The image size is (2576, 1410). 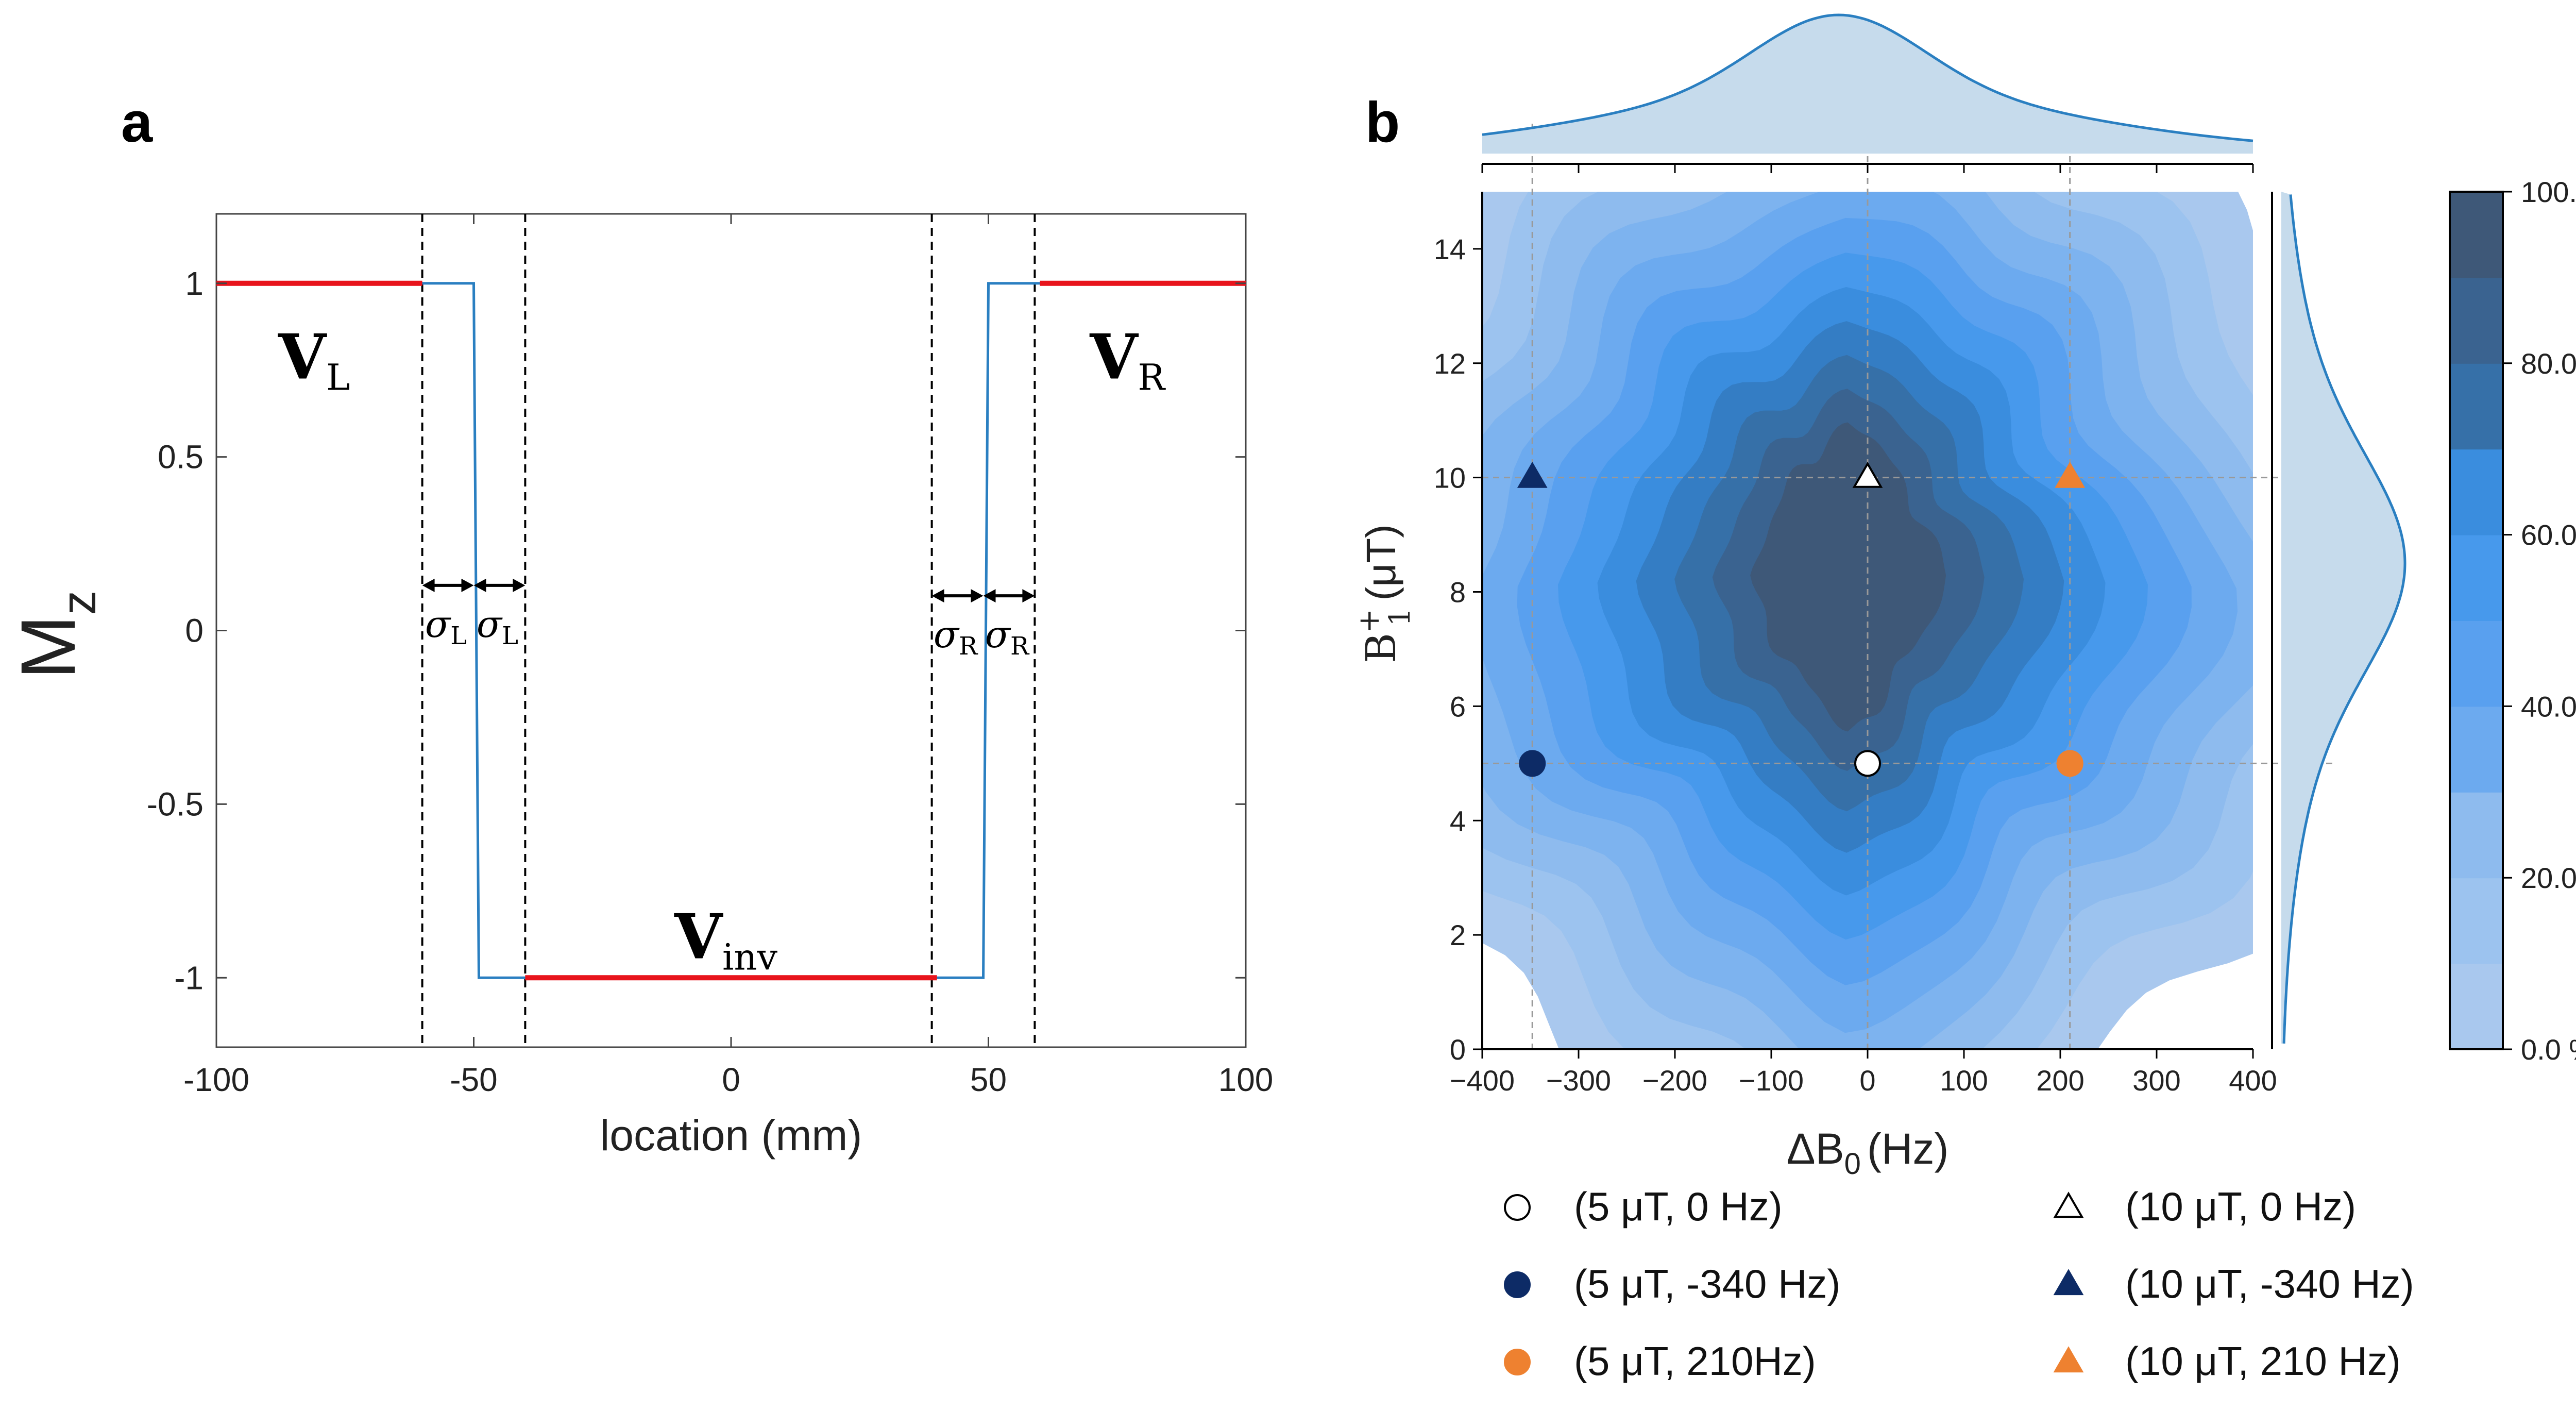 What do you see at coordinates (2548, 363) in the screenshot?
I see `panel-b-colorbar-tick-label: 80.0 %` at bounding box center [2548, 363].